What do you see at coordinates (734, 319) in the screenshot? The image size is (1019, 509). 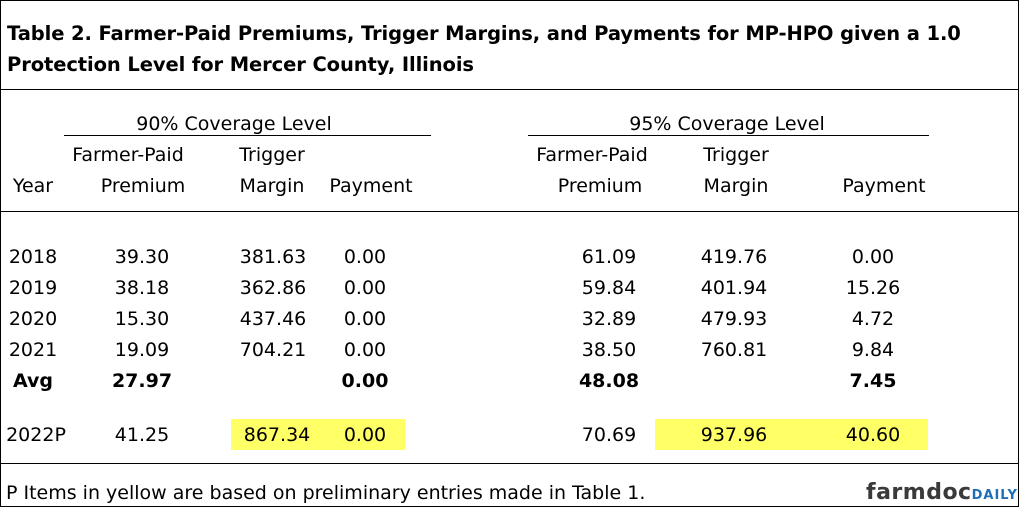 I see `margin-95-cell: 479.93` at bounding box center [734, 319].